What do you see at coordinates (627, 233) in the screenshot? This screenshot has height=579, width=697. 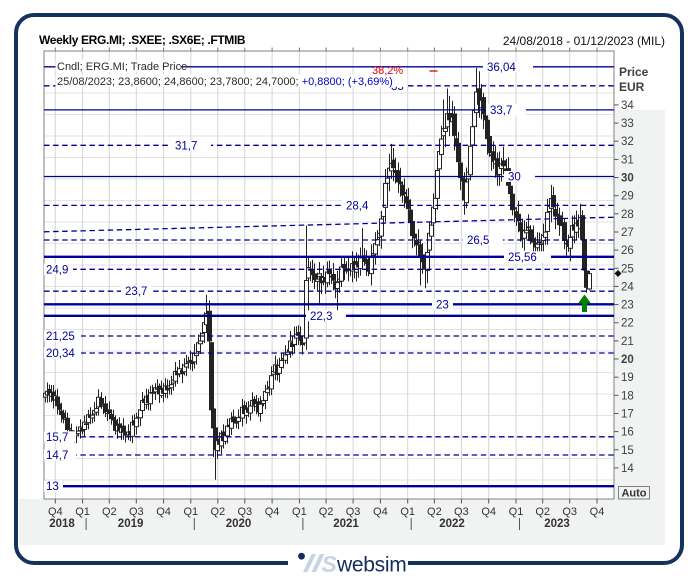 I see `svg-text: 27` at bounding box center [627, 233].